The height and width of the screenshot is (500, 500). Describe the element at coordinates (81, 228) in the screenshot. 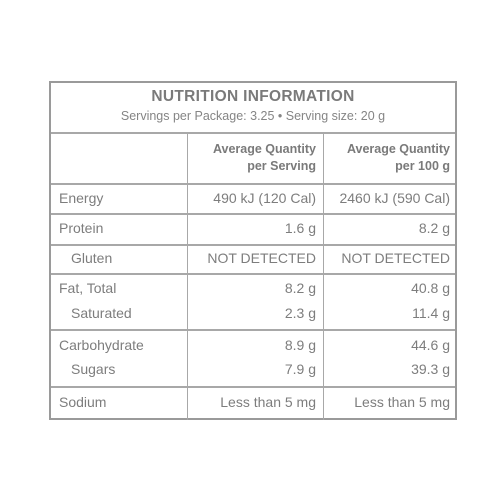

I see `row-label-protein: Protein` at that location.